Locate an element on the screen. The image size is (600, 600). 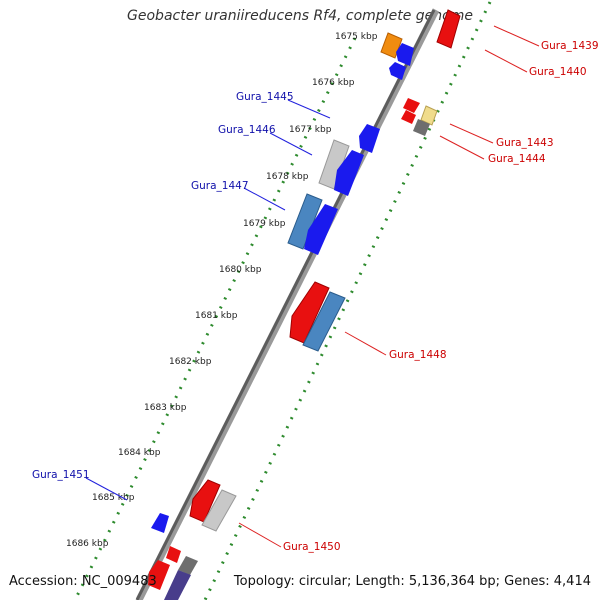
tick-label: 1683 kbp is located at coordinates (165, 408).